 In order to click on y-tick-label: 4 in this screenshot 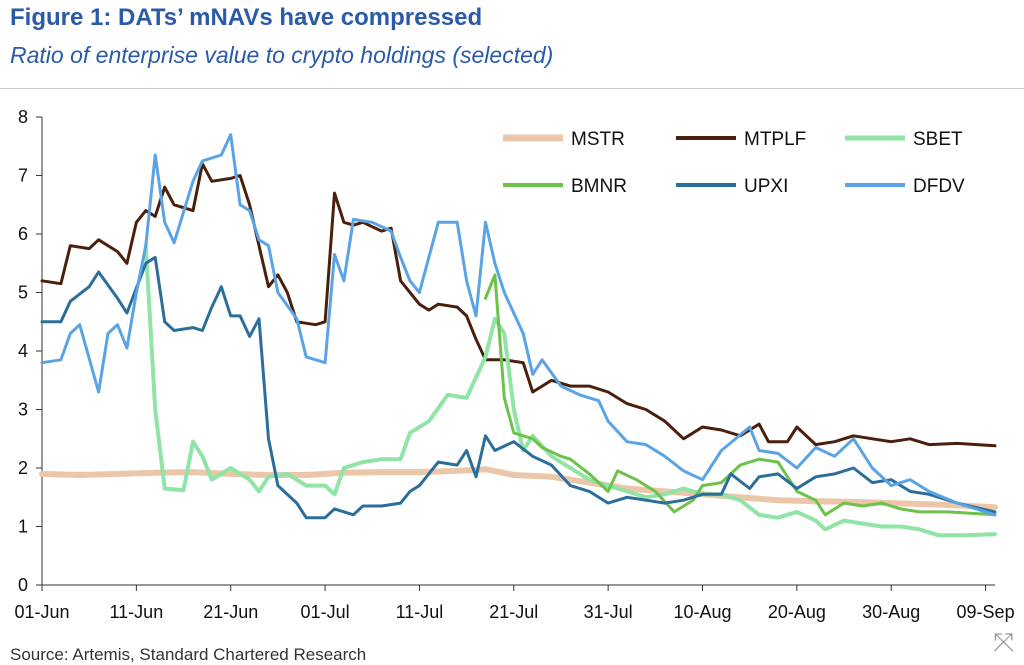, I will do `click(23, 351)`.